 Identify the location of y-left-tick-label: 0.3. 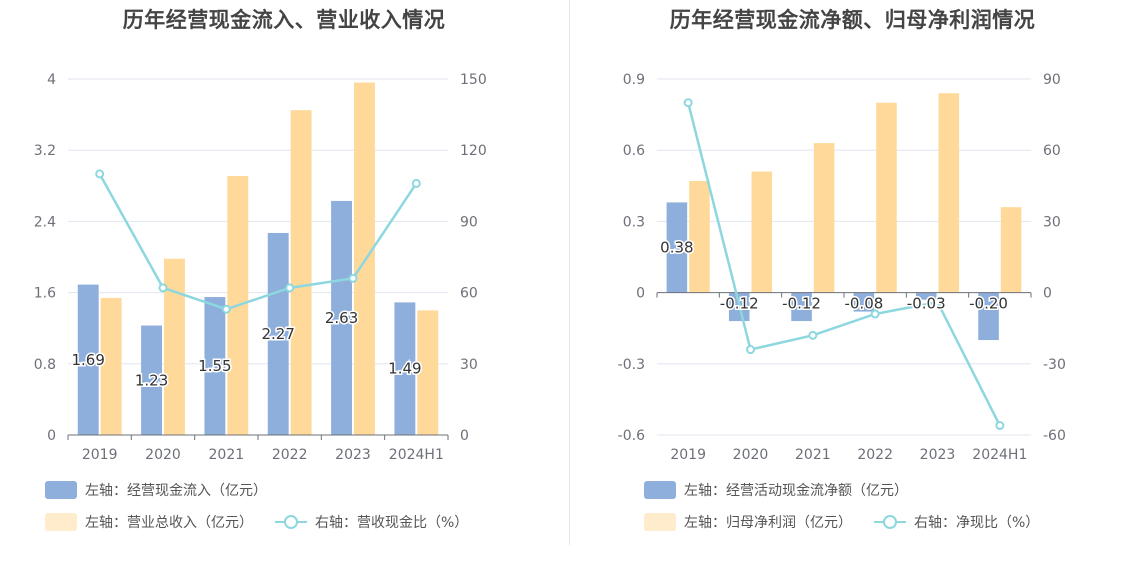
(634, 222).